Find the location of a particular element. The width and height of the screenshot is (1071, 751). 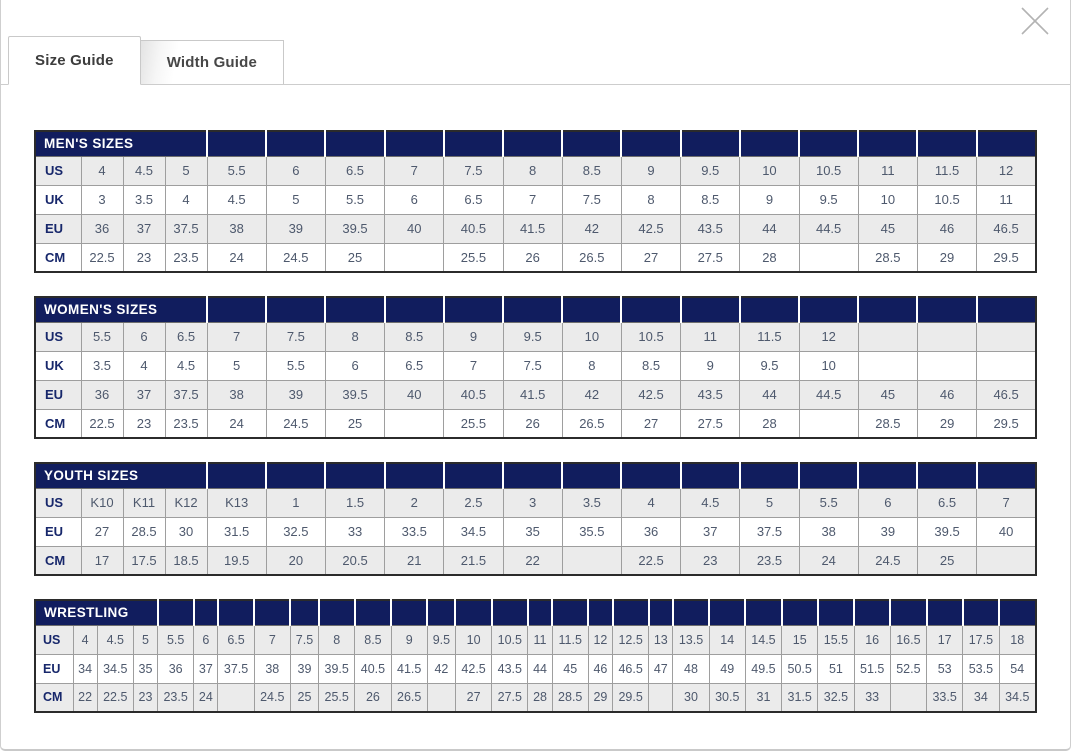

size-cell: K12 is located at coordinates (186, 502).